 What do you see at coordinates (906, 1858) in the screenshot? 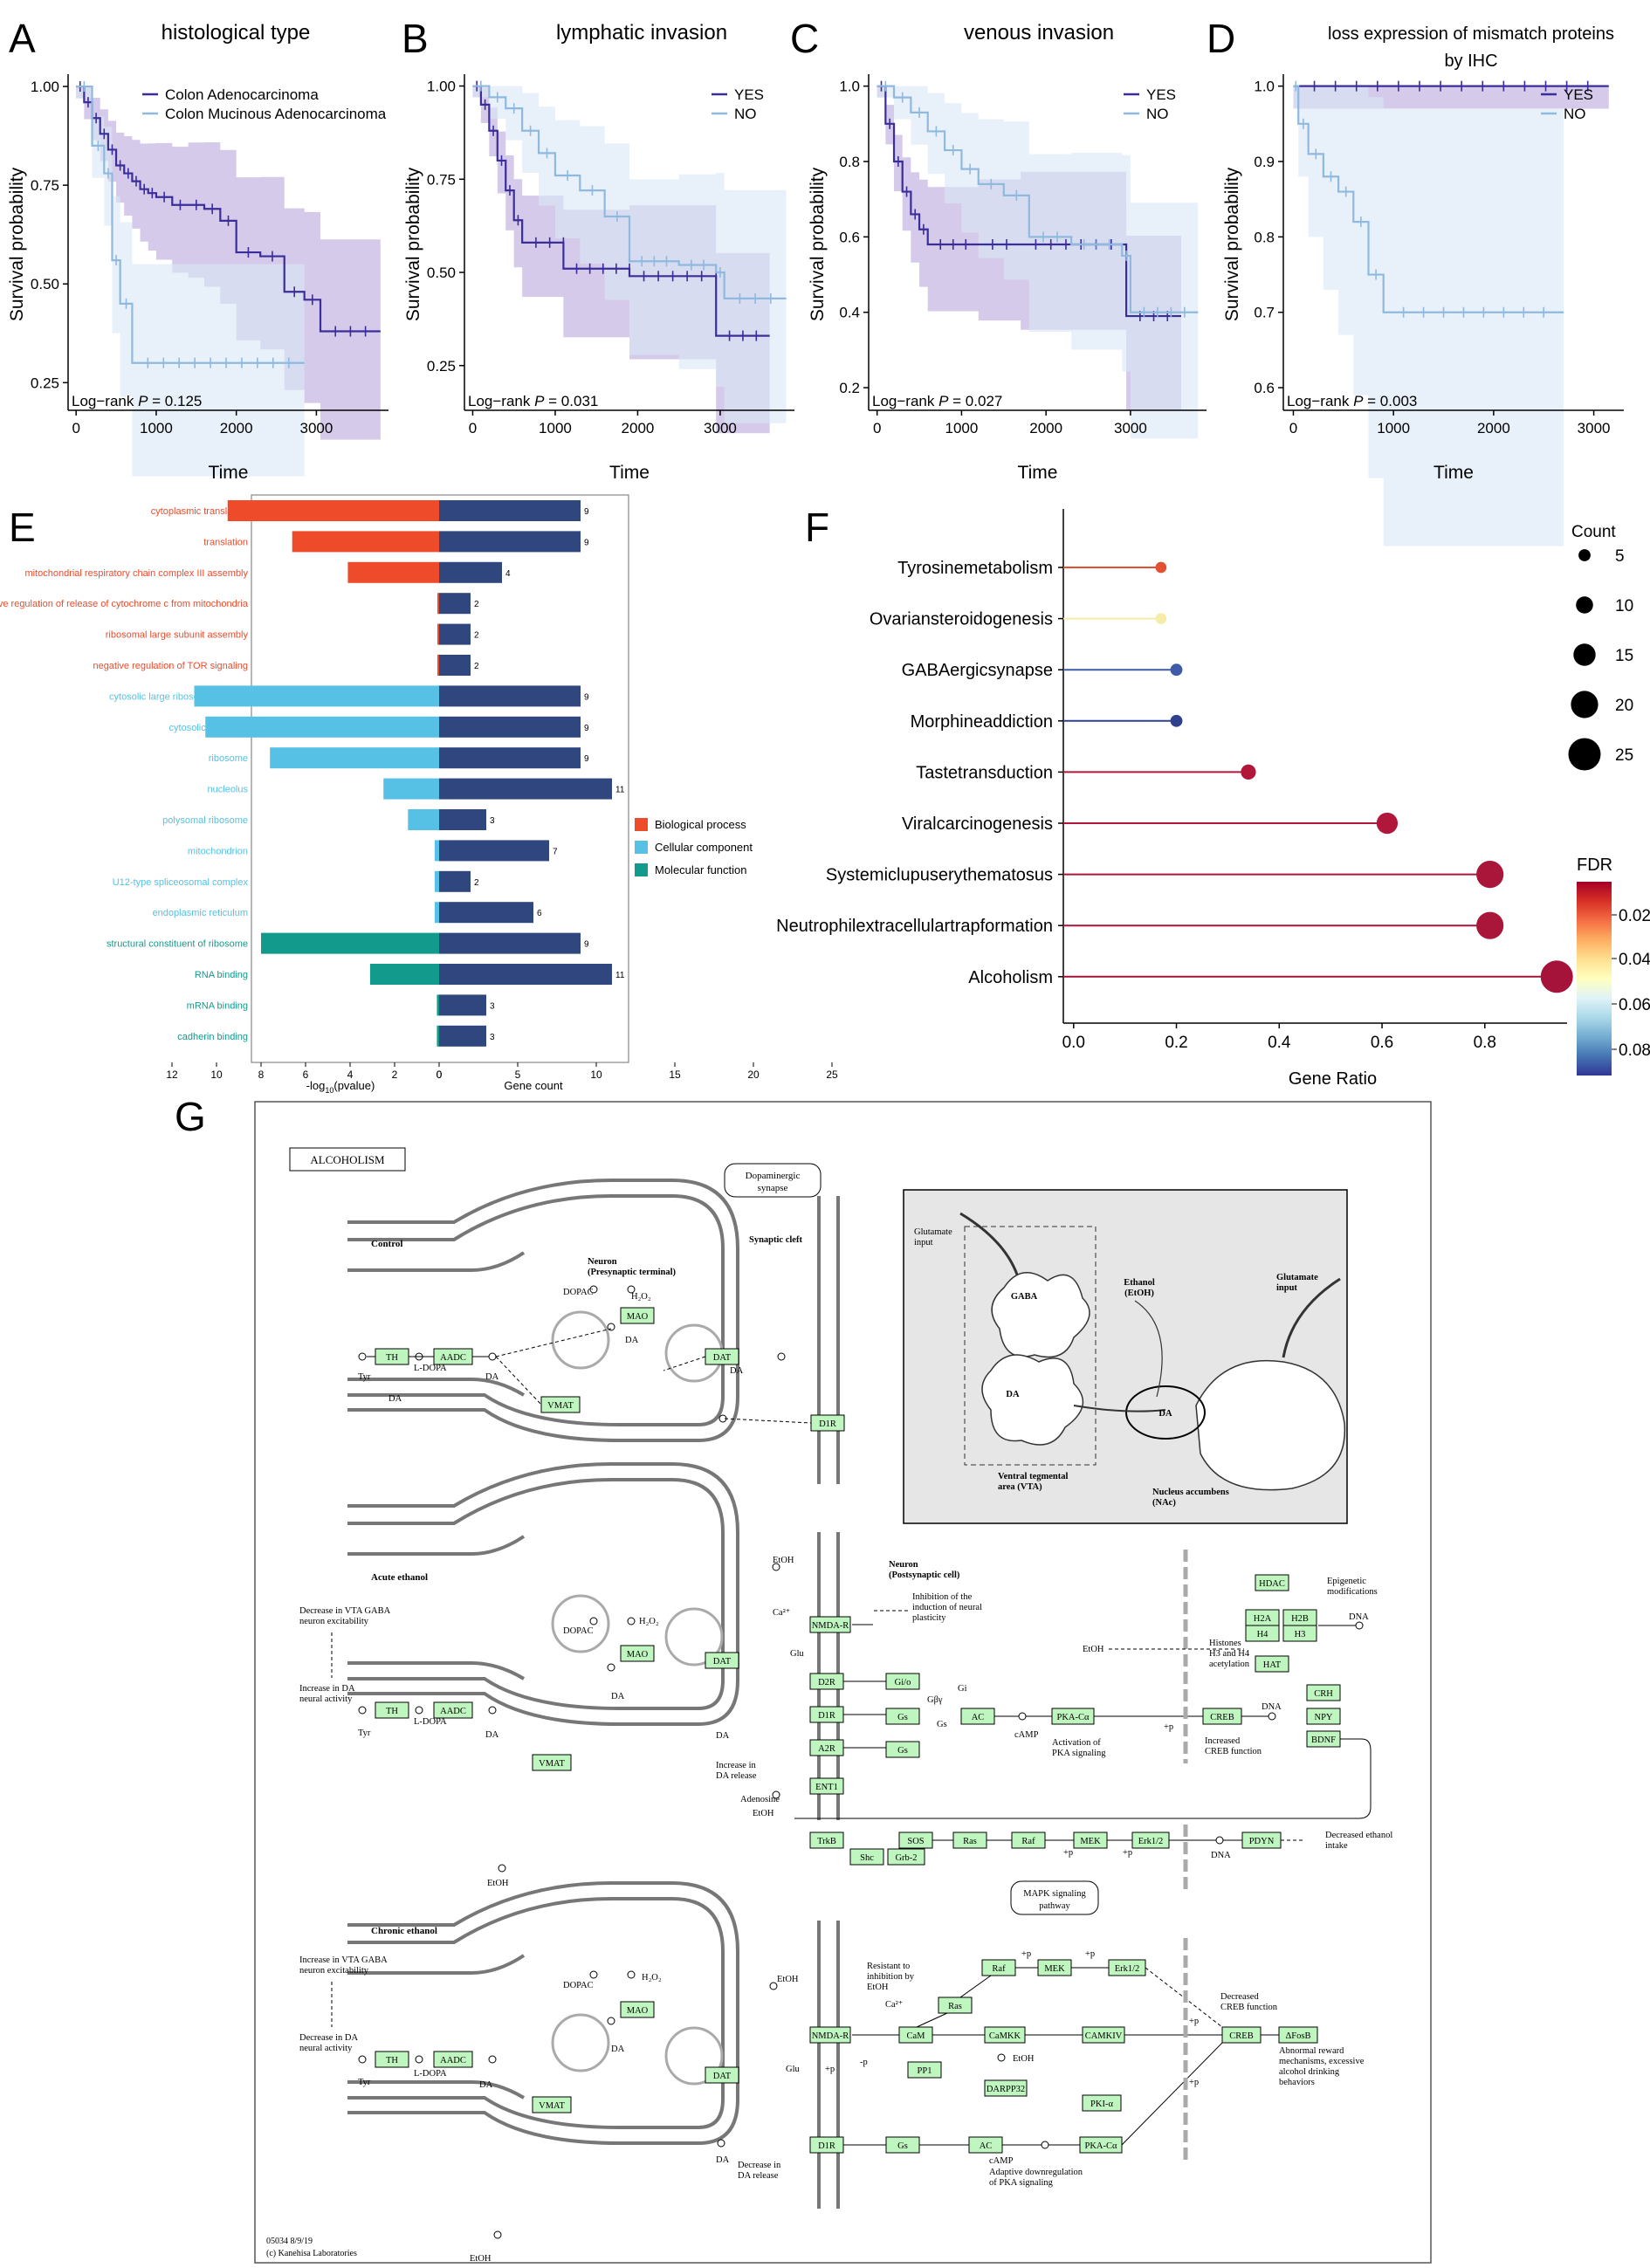
I see `gene-label: Grb-2` at bounding box center [906, 1858].